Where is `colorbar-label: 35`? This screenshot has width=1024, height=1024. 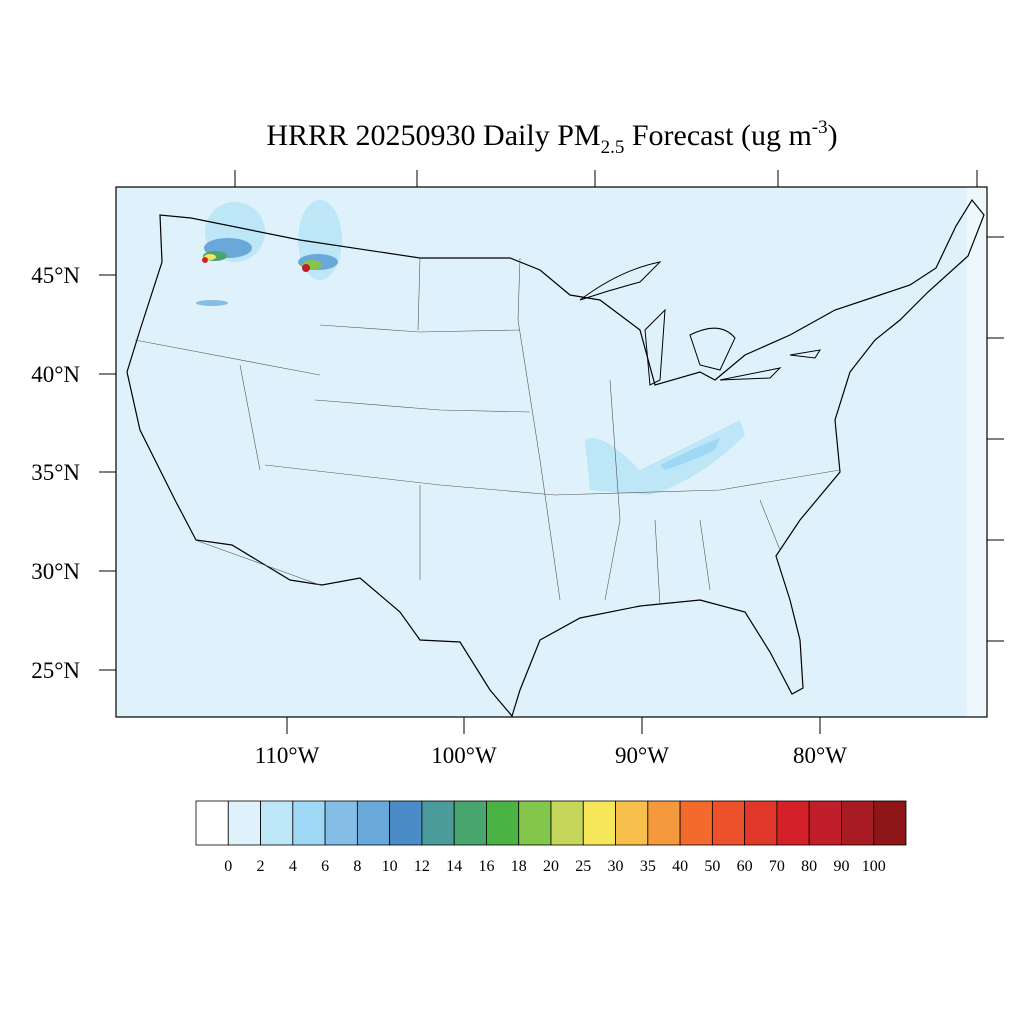
colorbar-label: 35 is located at coordinates (648, 866).